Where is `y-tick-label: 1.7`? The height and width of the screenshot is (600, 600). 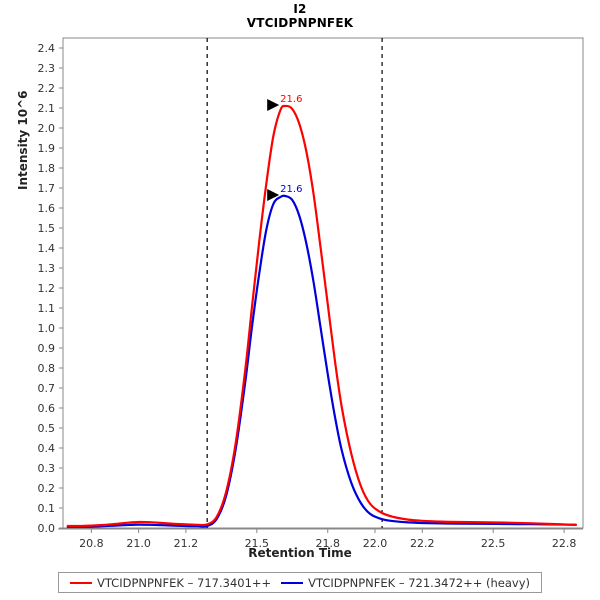 y-tick-label: 1.7 is located at coordinates (47, 188).